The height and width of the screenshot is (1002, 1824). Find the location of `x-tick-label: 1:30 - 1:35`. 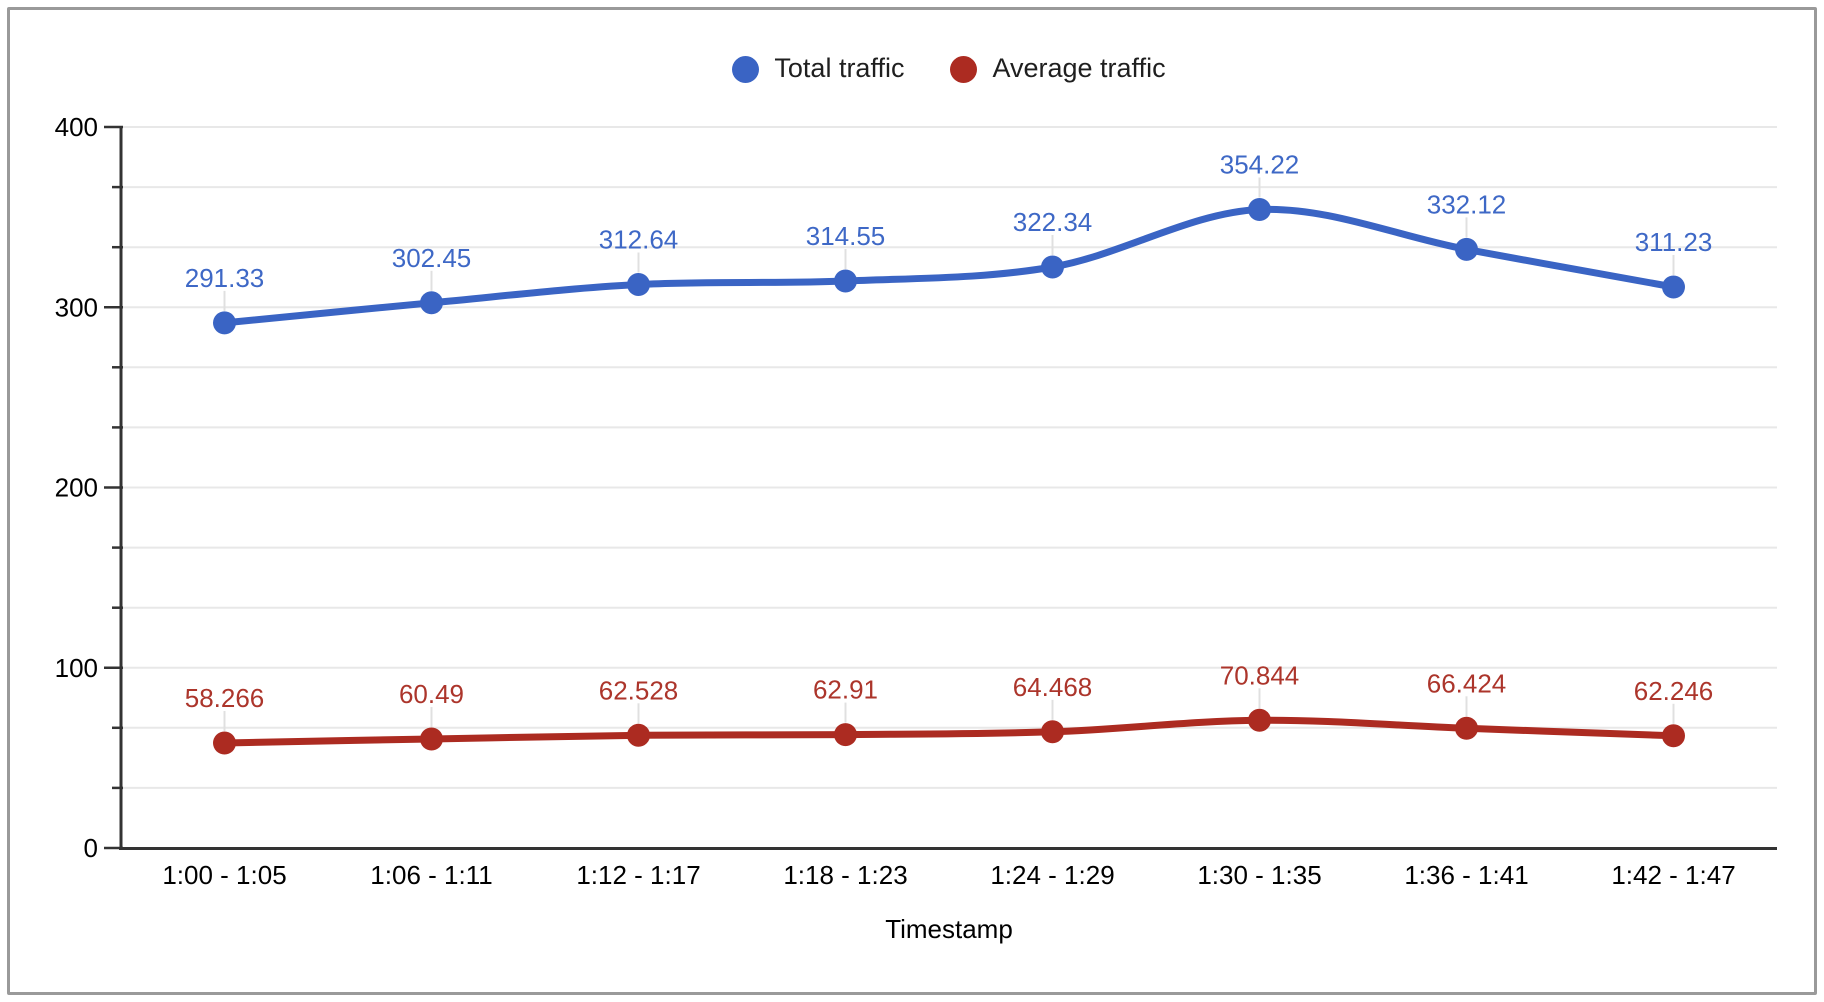

x-tick-label: 1:30 - 1:35 is located at coordinates (1259, 875).